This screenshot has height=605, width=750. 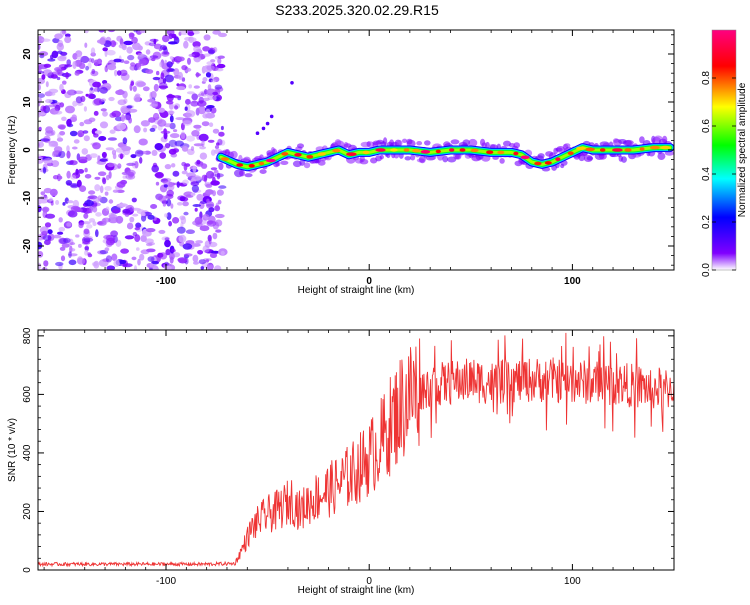 I want to click on noise-region, so click(x=133, y=150).